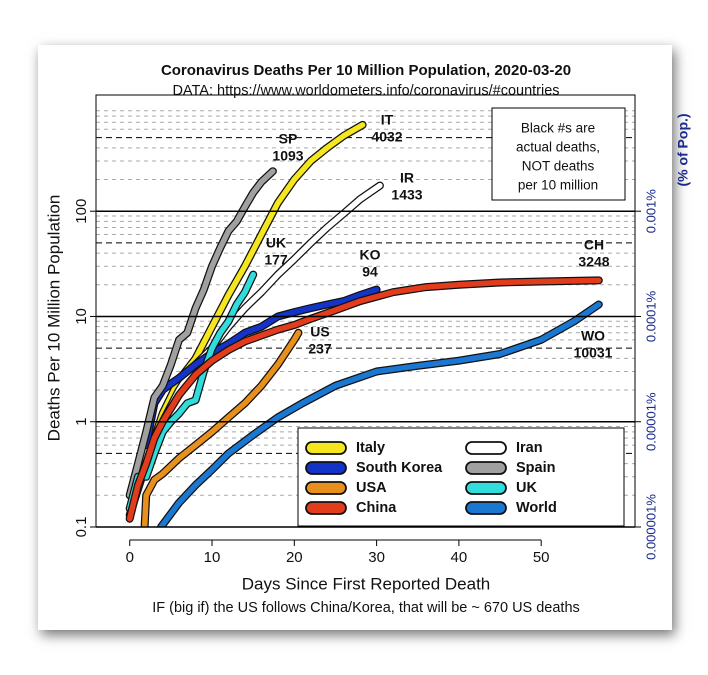 This screenshot has width=708, height=675. I want to click on series-deaths: 3248, so click(593, 262).